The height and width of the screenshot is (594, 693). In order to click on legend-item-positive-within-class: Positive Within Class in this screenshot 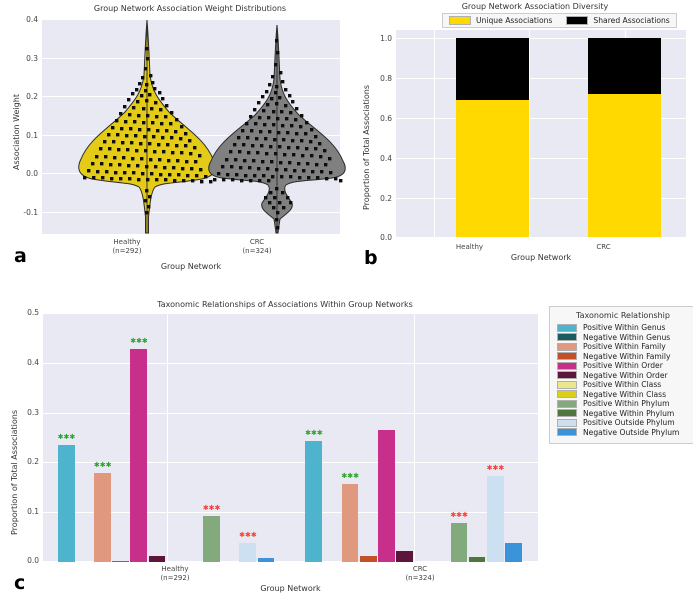, I will do `click(623, 384)`.